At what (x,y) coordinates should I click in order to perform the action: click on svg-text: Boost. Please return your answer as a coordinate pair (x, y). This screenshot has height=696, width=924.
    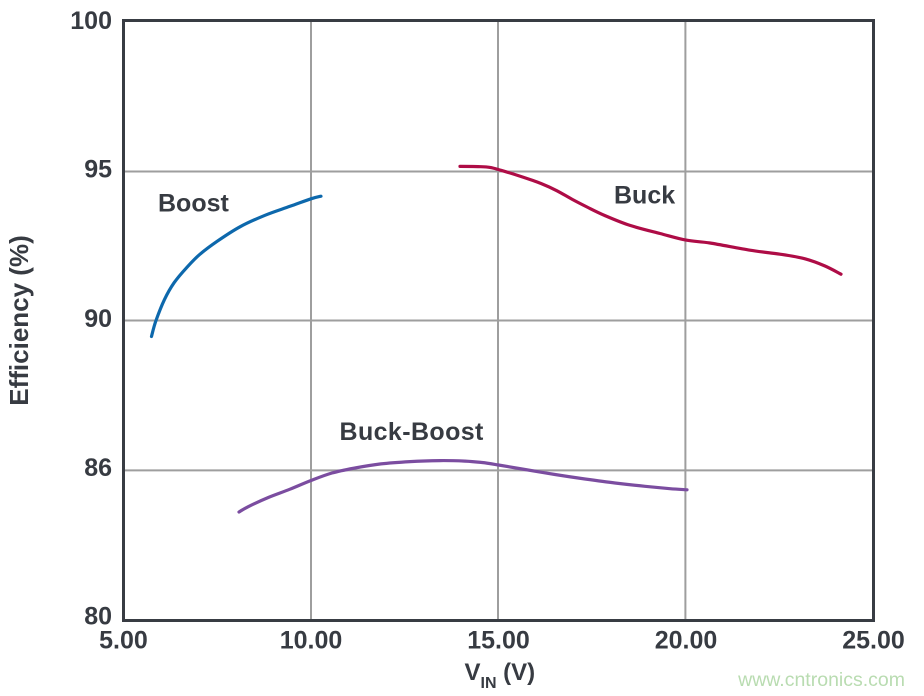
    Looking at the image, I should click on (194, 204).